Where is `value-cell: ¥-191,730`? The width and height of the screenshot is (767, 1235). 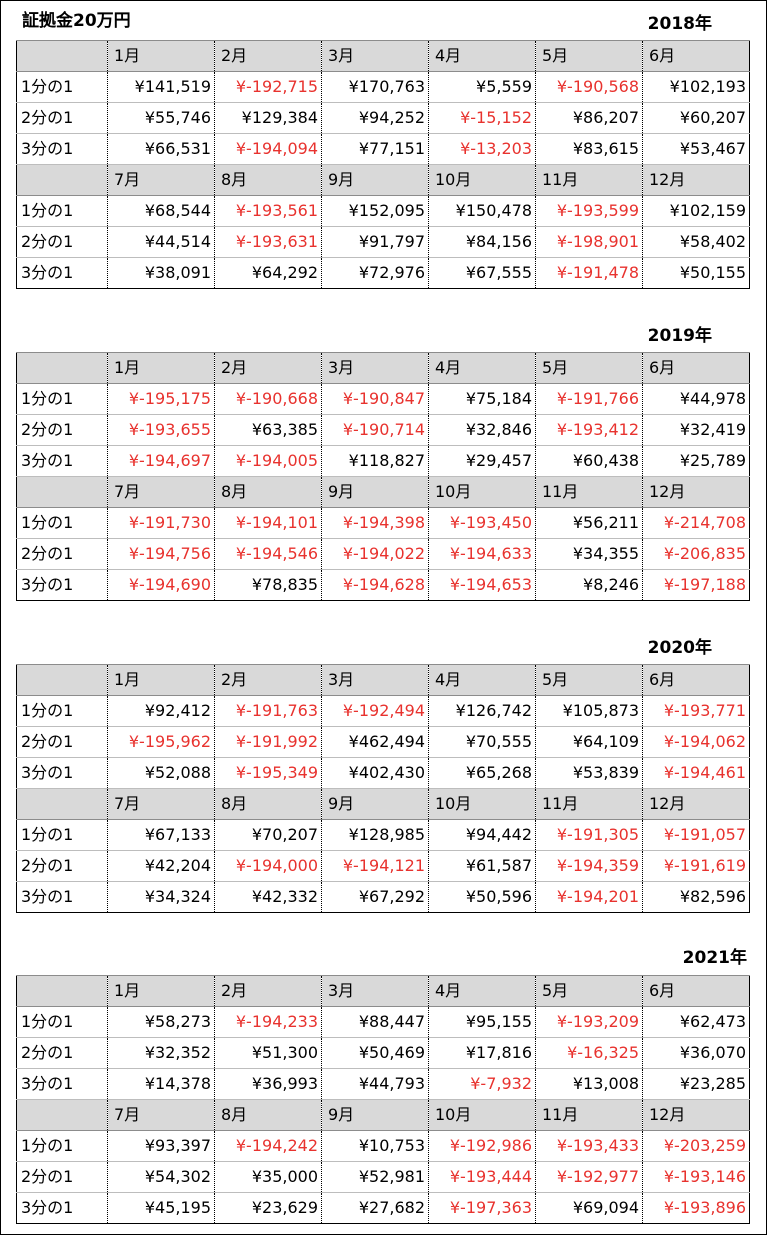
value-cell: ¥-191,730 is located at coordinates (161, 523).